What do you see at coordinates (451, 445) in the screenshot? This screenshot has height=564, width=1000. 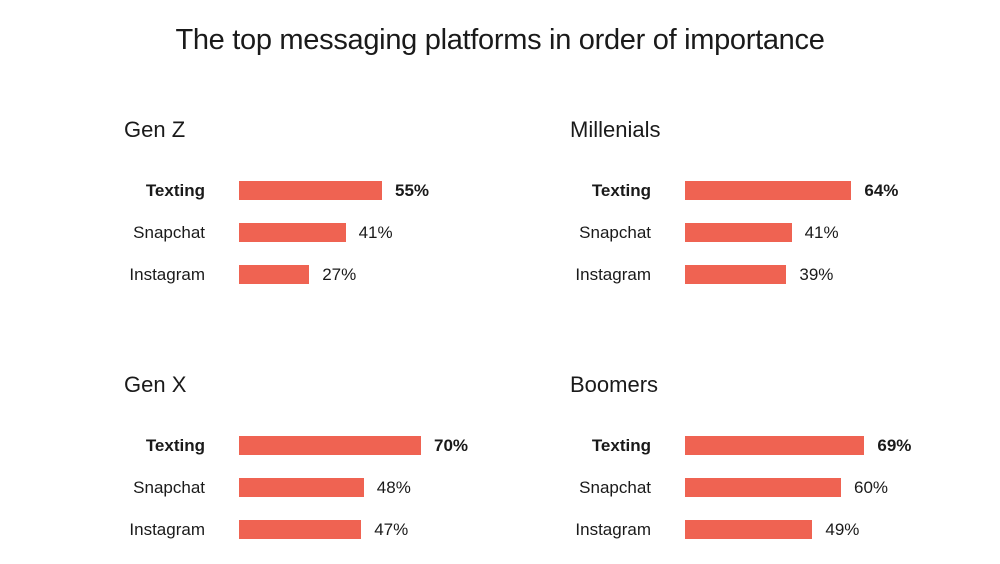 I see `data-label: 70%` at bounding box center [451, 445].